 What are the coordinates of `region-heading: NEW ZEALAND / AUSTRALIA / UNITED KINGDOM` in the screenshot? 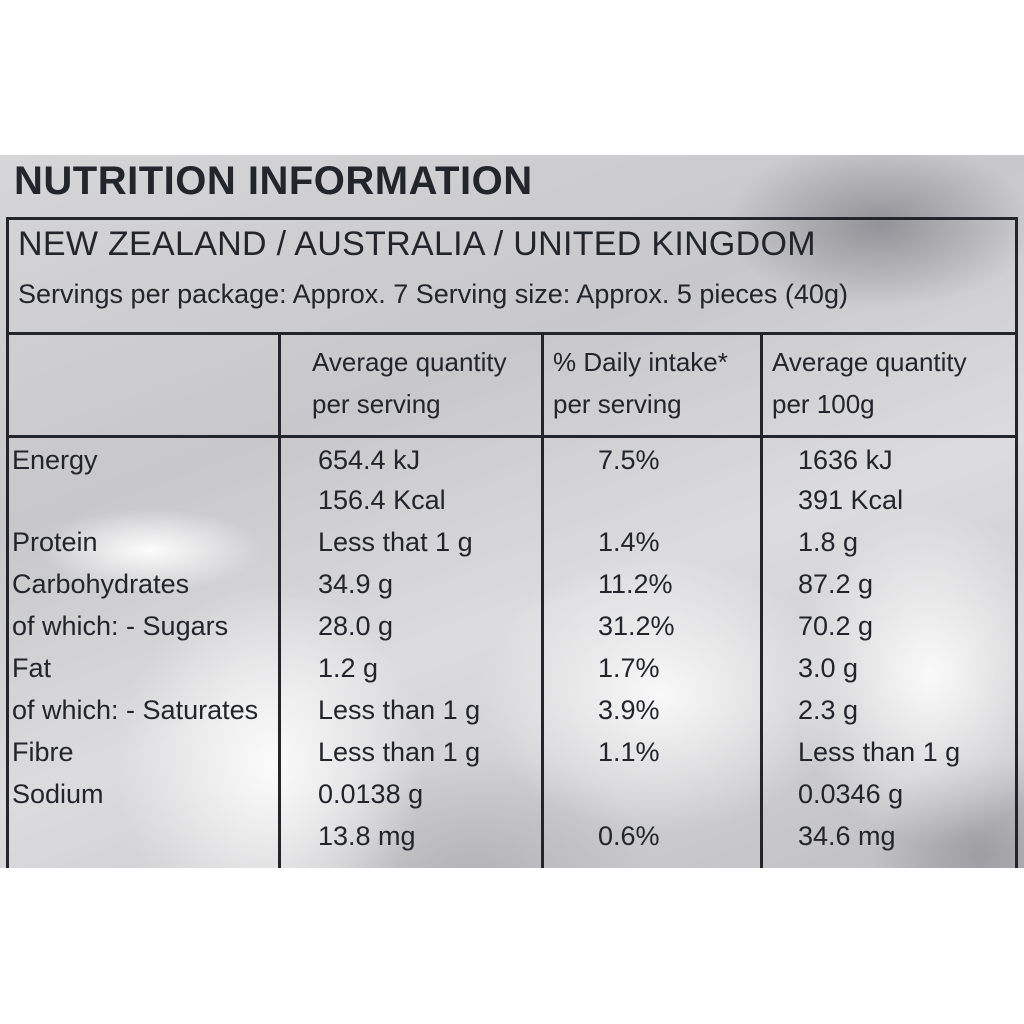 It's located at (417, 244).